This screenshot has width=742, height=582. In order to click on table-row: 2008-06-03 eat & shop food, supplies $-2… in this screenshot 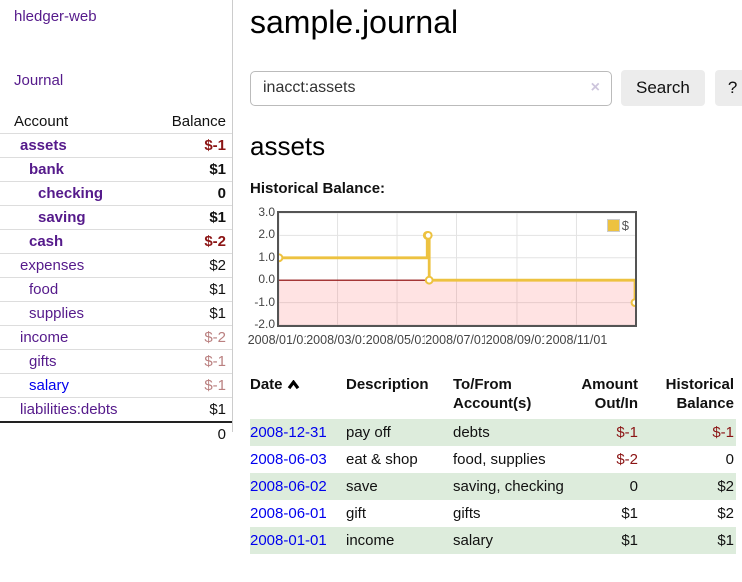, I will do `click(493, 459)`.